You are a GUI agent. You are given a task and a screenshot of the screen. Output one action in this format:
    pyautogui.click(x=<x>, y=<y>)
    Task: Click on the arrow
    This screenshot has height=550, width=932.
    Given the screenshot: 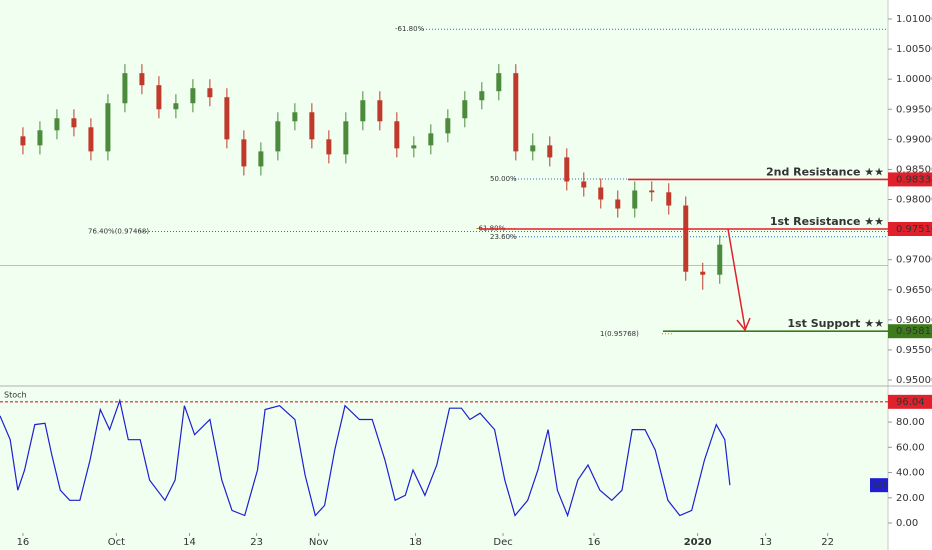 What is the action you would take?
    pyautogui.click(x=736, y=278)
    